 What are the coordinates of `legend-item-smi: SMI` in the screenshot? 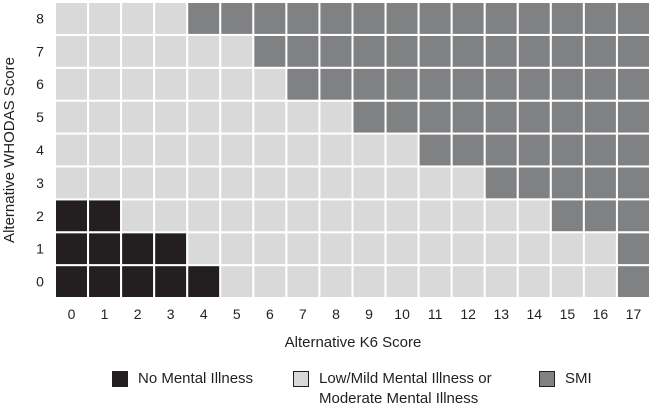 It's located at (565, 379).